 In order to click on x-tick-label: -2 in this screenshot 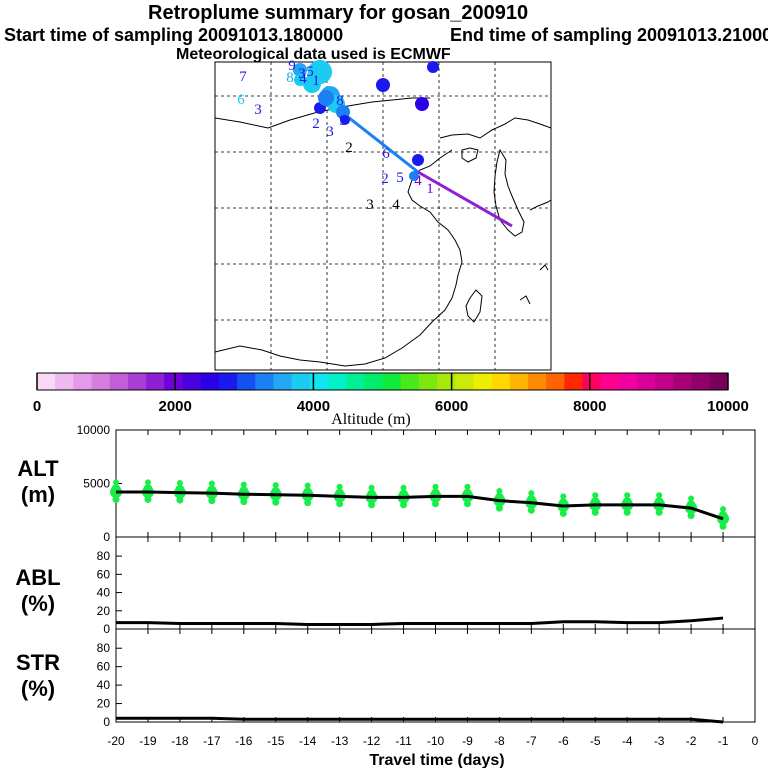, I will do `click(691, 741)`.